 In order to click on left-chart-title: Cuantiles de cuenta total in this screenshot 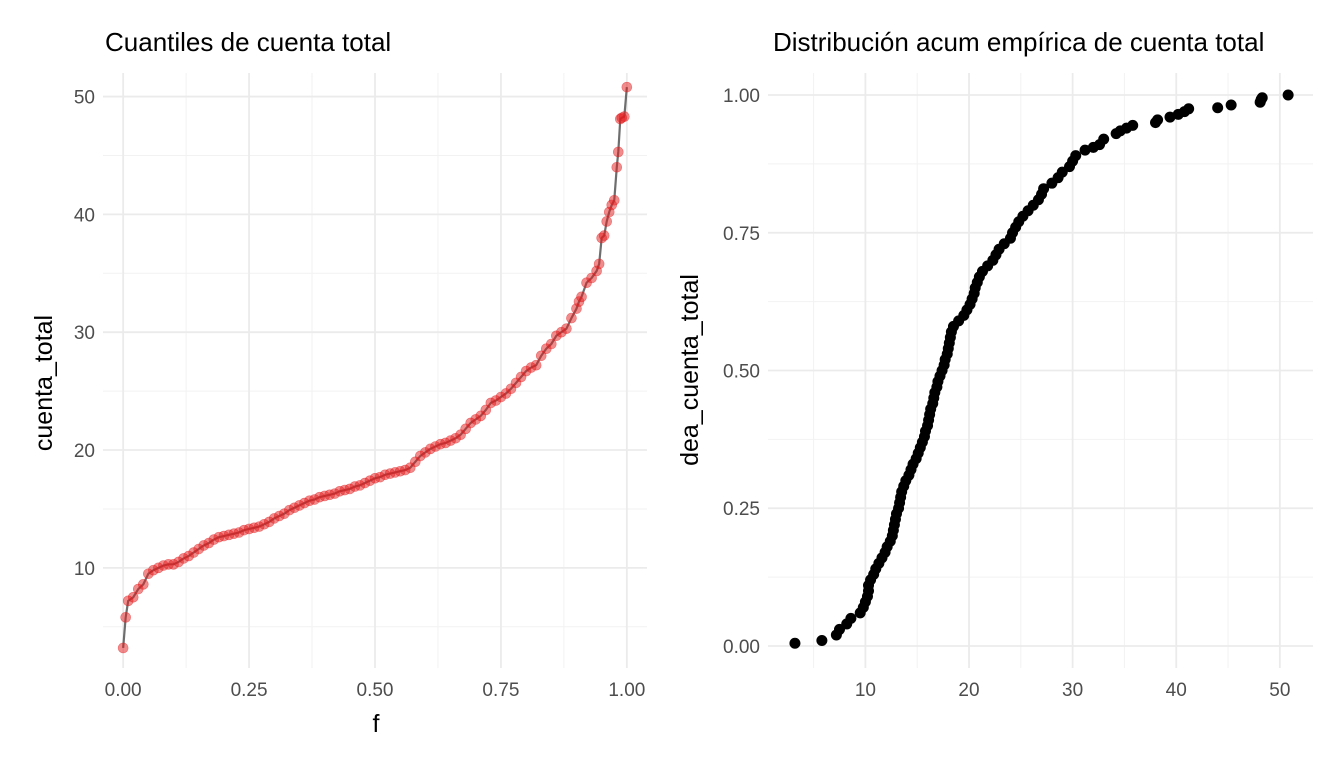, I will do `click(248, 42)`.